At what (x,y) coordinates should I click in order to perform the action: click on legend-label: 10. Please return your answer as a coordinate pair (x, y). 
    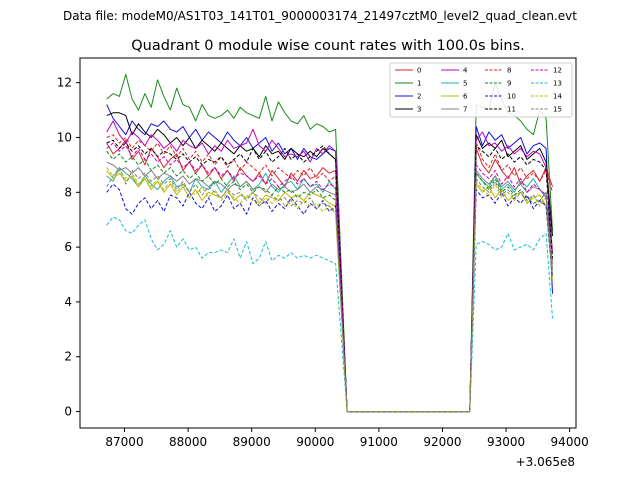
    Looking at the image, I should click on (511, 97).